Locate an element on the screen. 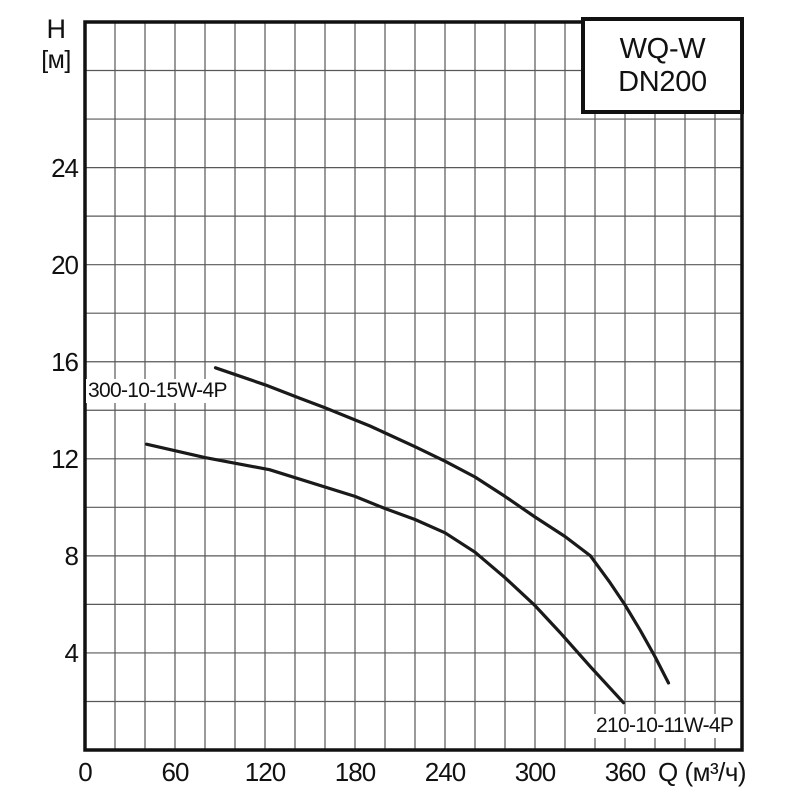 The height and width of the screenshot is (800, 800). legend-model: WQ-W is located at coordinates (662, 48).